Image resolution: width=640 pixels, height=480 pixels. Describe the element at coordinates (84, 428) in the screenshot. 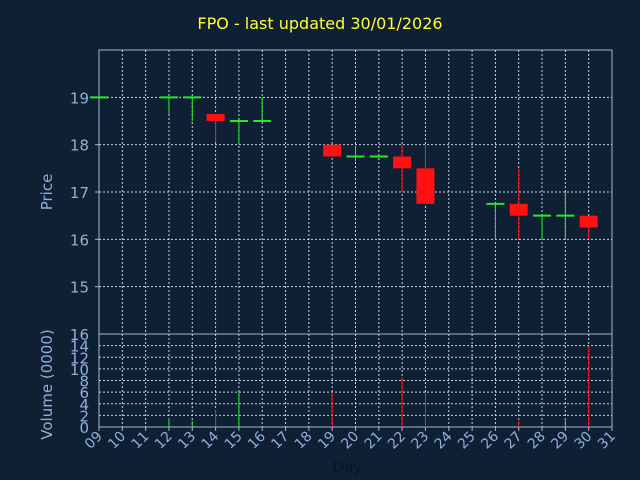

I see `volume-y-tick-label: 0` at that location.